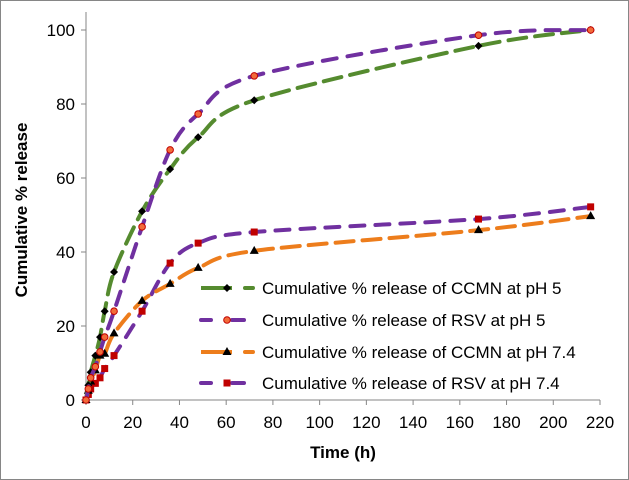 This screenshot has height=480, width=629. Describe the element at coordinates (66, 215) in the screenshot. I see `y-ticks: 0 20 40 60 80 100` at that location.